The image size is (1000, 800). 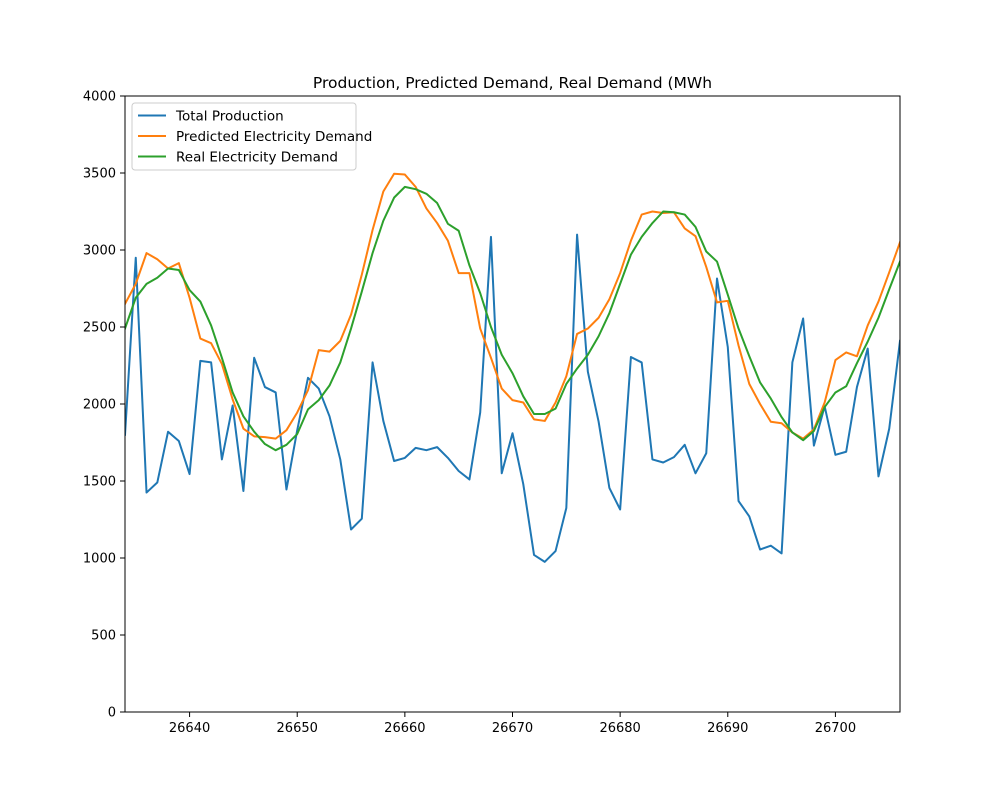 What do you see at coordinates (112, 713) in the screenshot?
I see `y-tick-label: 0` at bounding box center [112, 713].